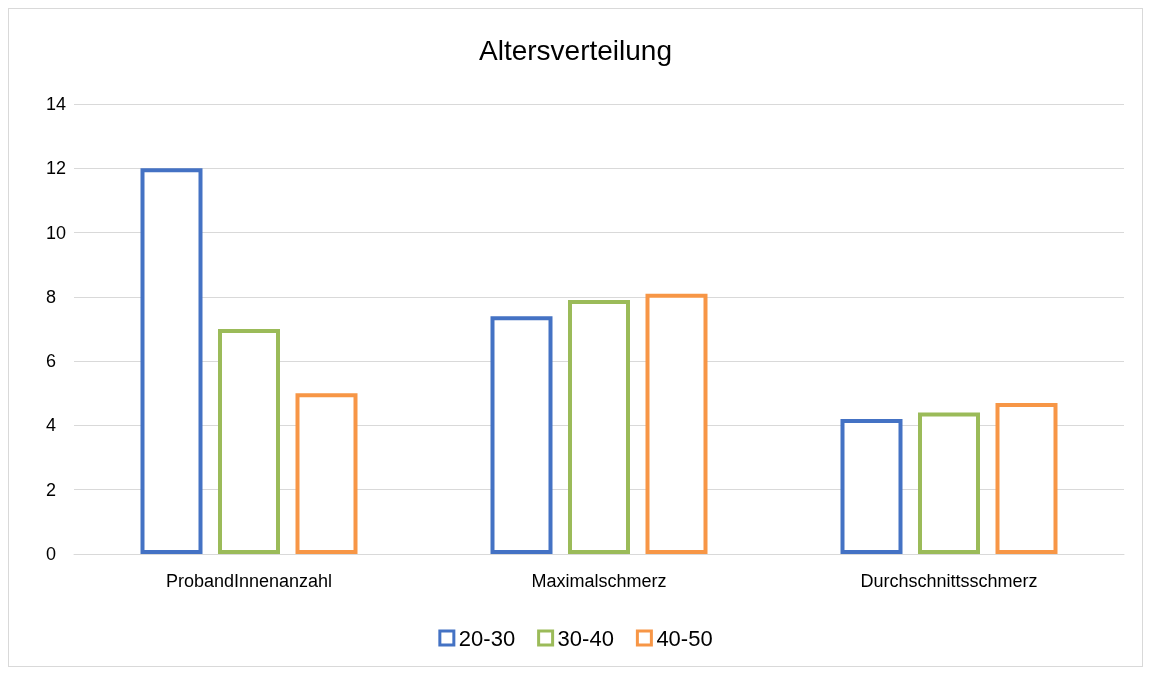  I want to click on legend-label: 40-50, so click(684, 638).